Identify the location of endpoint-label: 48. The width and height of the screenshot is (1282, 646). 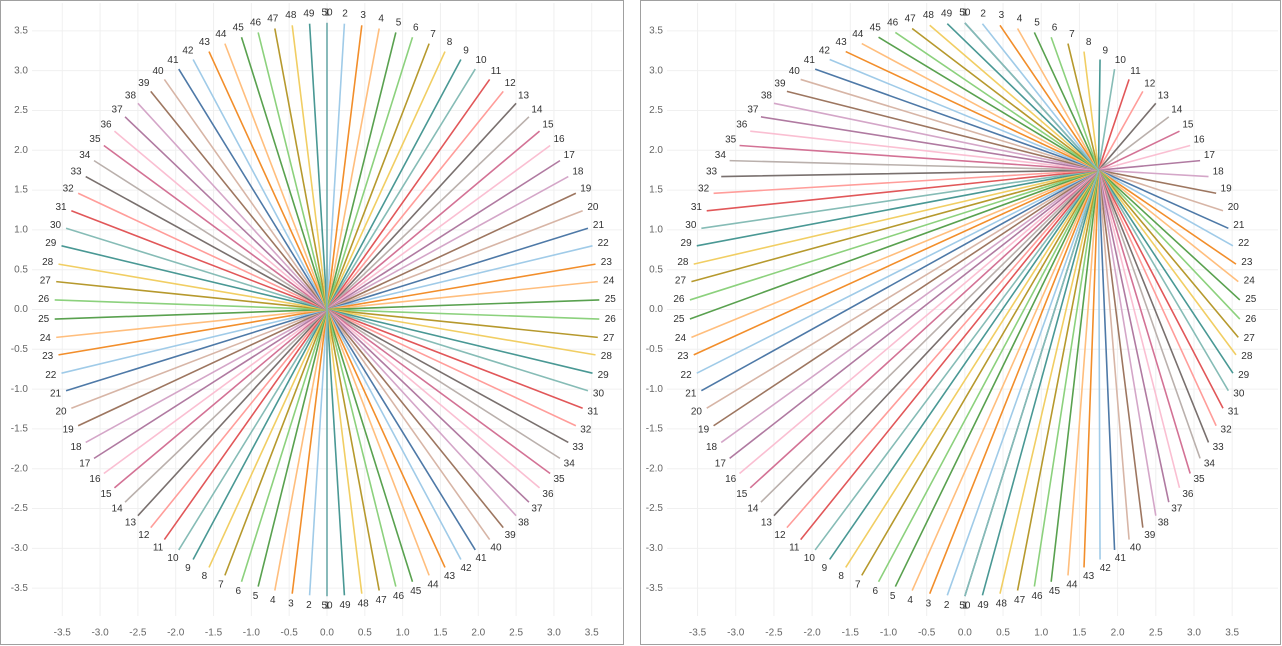
(364, 603).